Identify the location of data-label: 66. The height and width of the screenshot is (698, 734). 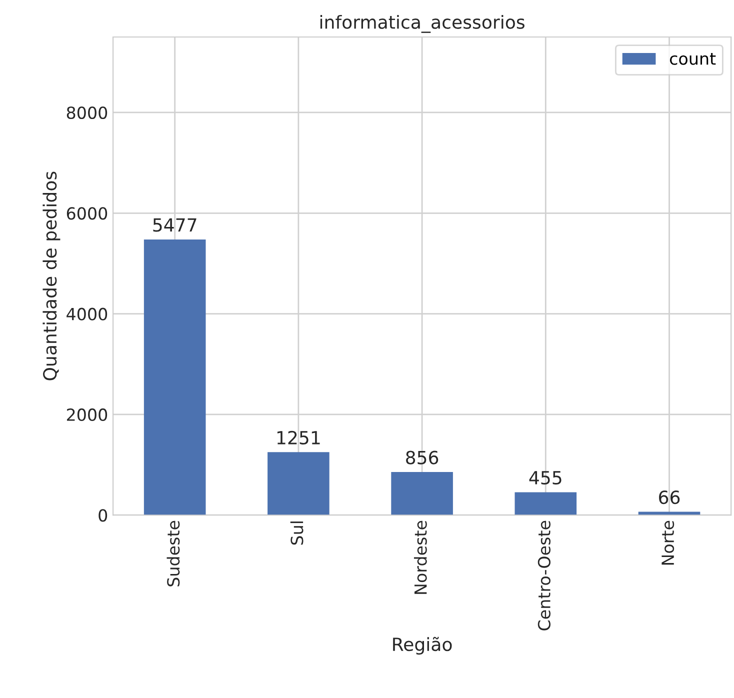
(669, 497).